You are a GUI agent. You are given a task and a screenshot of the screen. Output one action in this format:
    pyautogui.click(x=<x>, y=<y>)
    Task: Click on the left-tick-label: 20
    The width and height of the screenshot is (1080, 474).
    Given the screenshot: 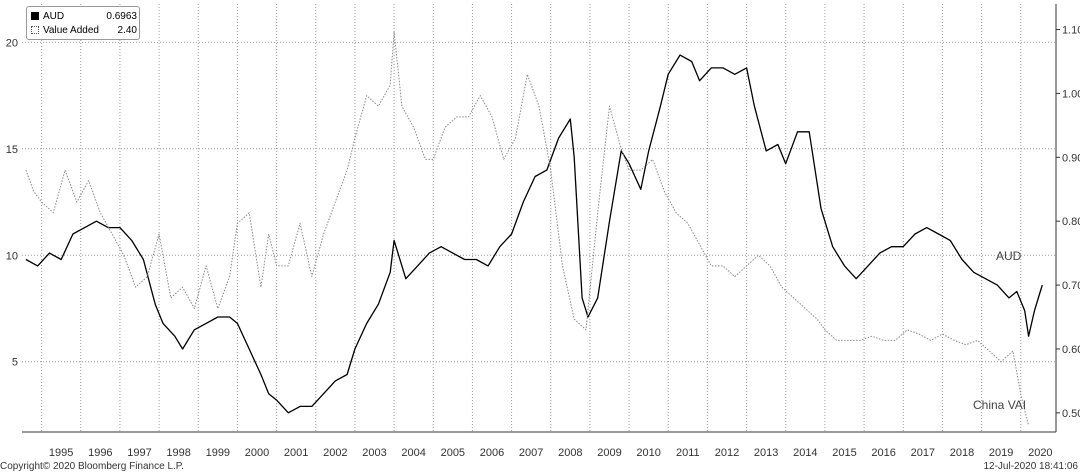 What is the action you would take?
    pyautogui.click(x=12, y=43)
    